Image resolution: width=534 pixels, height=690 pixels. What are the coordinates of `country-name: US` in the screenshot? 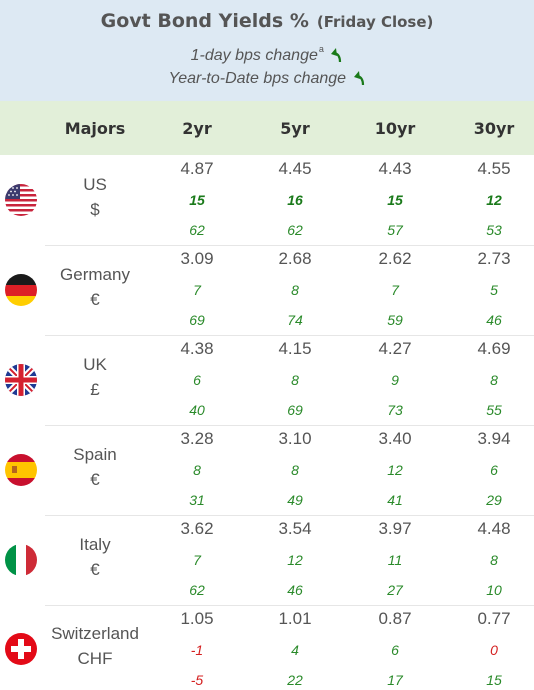 It's located at (95, 184).